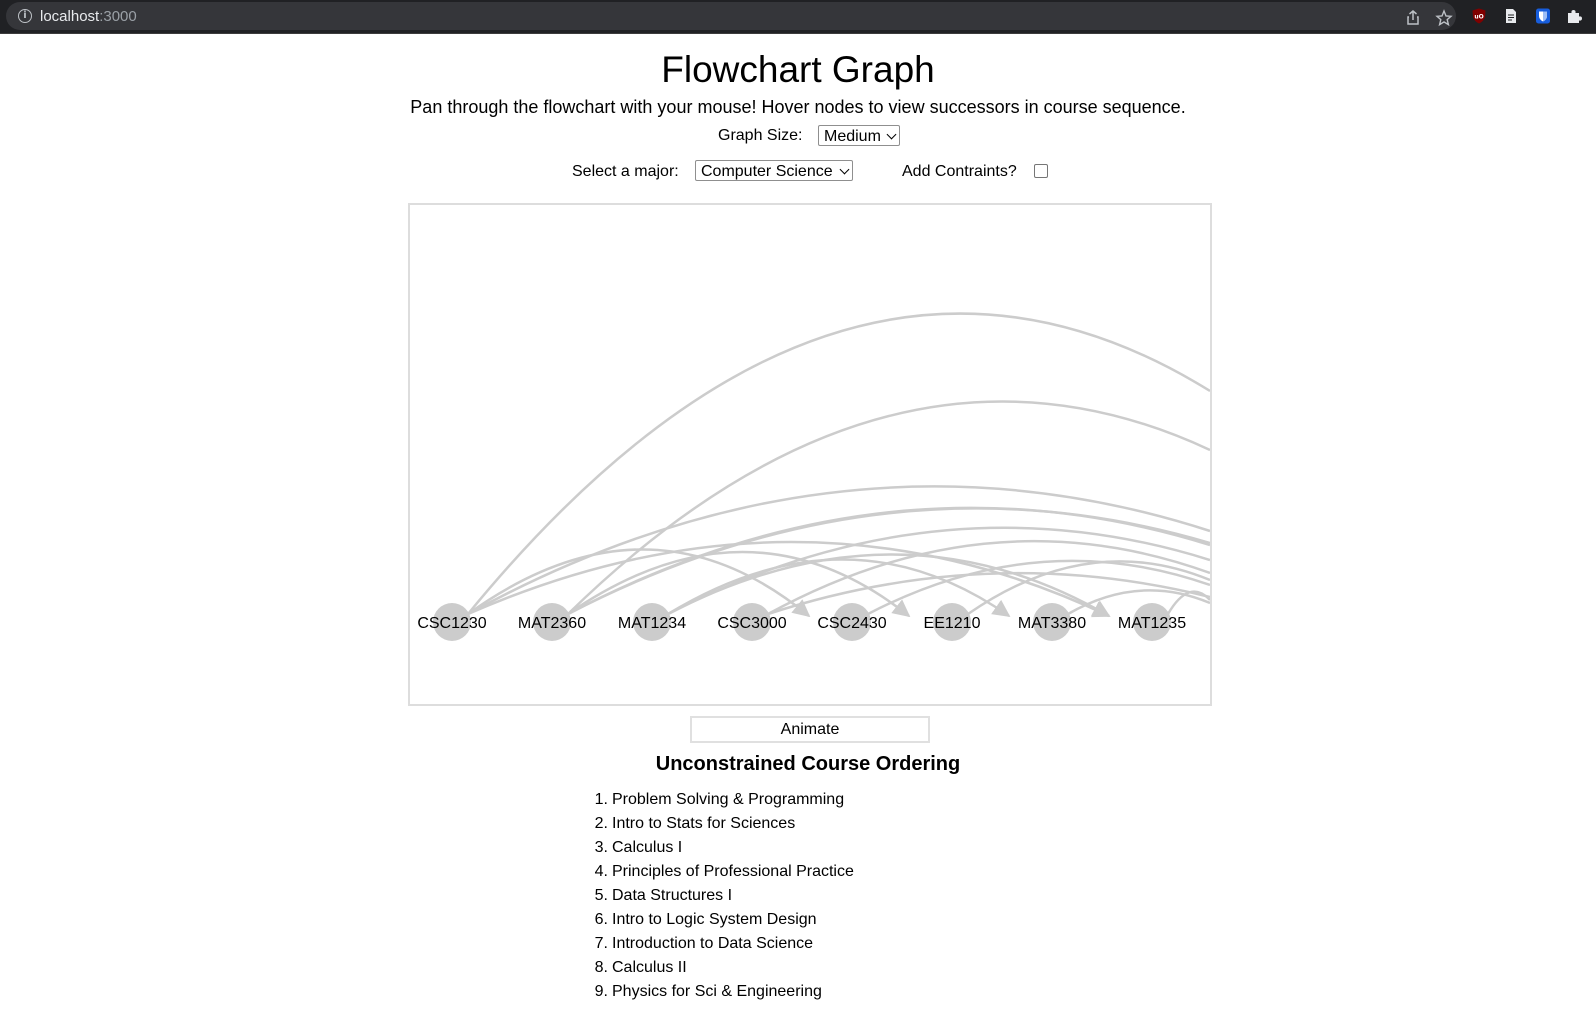 The height and width of the screenshot is (1010, 1596). I want to click on browser-toolbar: i localhost:3000 uO, so click(798, 17).